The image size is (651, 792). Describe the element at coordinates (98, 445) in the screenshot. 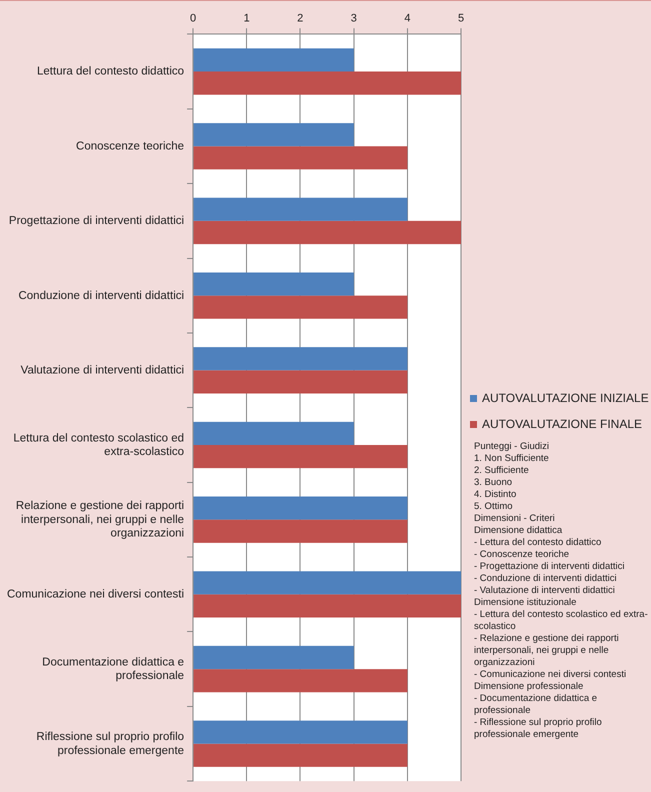

I see `y-tick-label: Lettura del contesto scolastico ed extra-scolastico` at that location.